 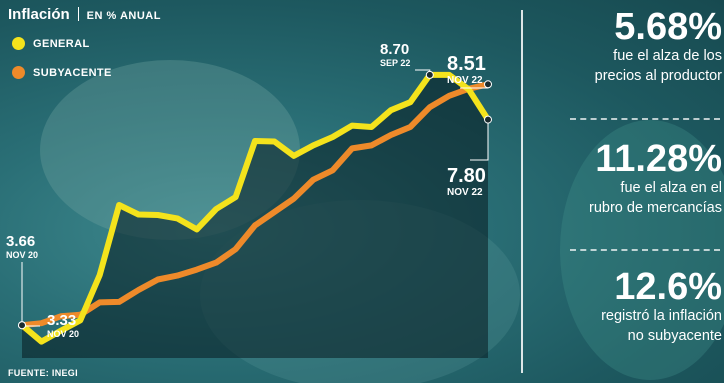 What do you see at coordinates (668, 27) in the screenshot?
I see `stat-value: 5.68%` at bounding box center [668, 27].